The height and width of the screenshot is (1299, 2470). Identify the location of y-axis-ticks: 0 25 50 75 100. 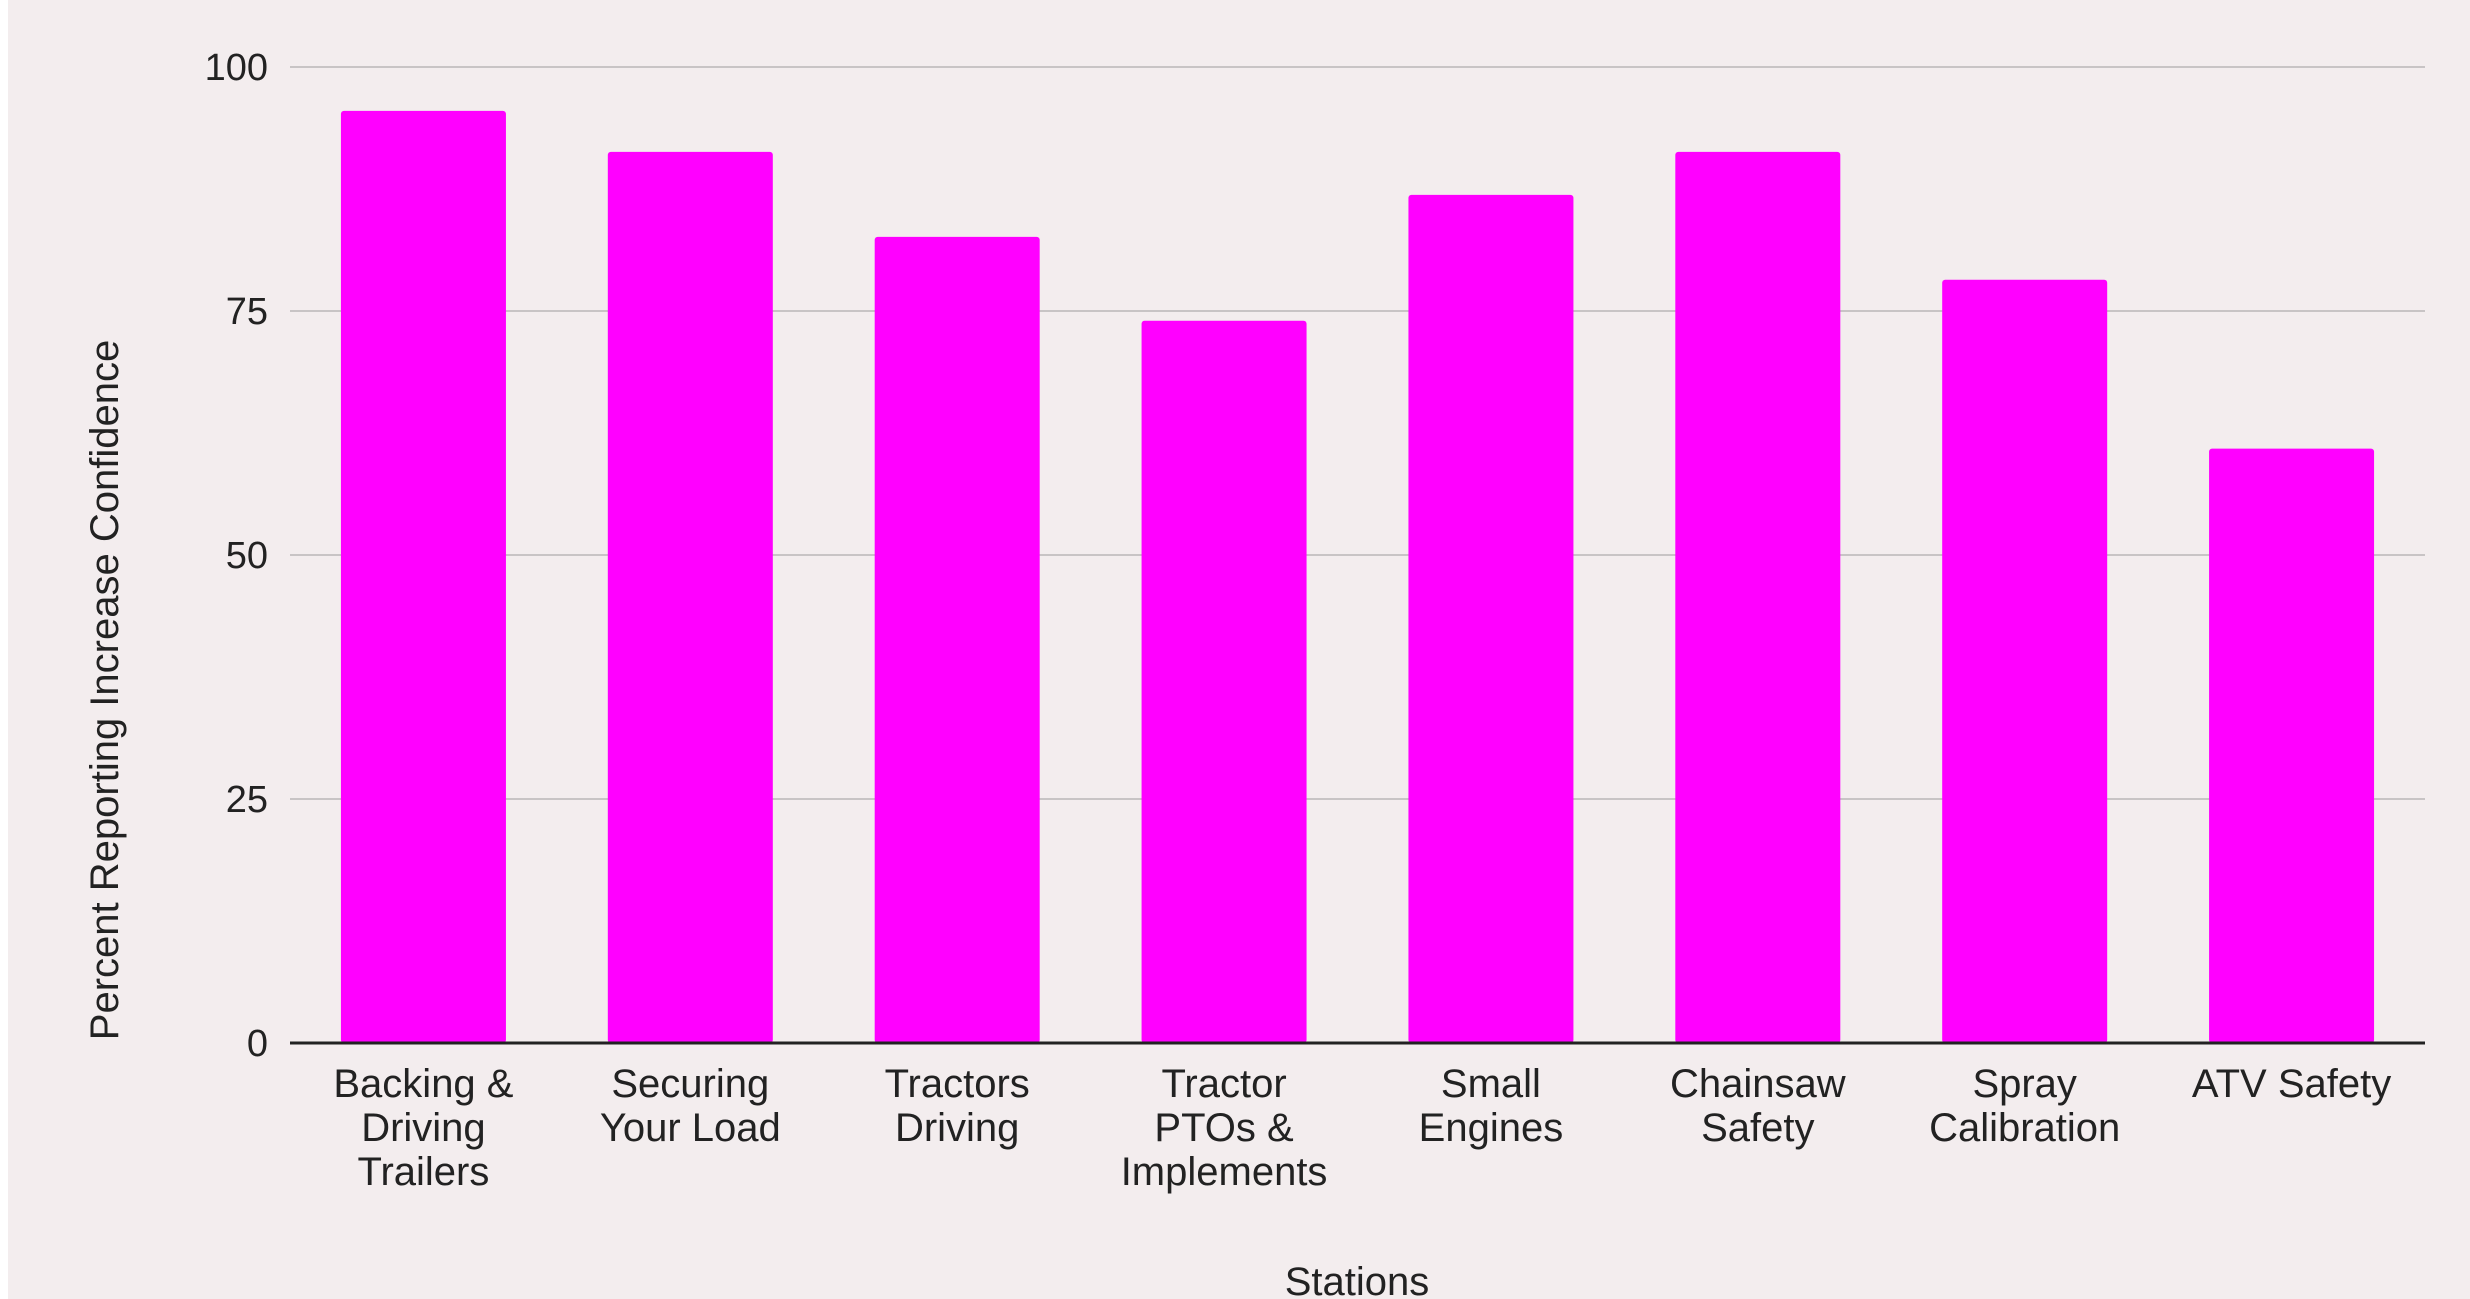
(236, 556).